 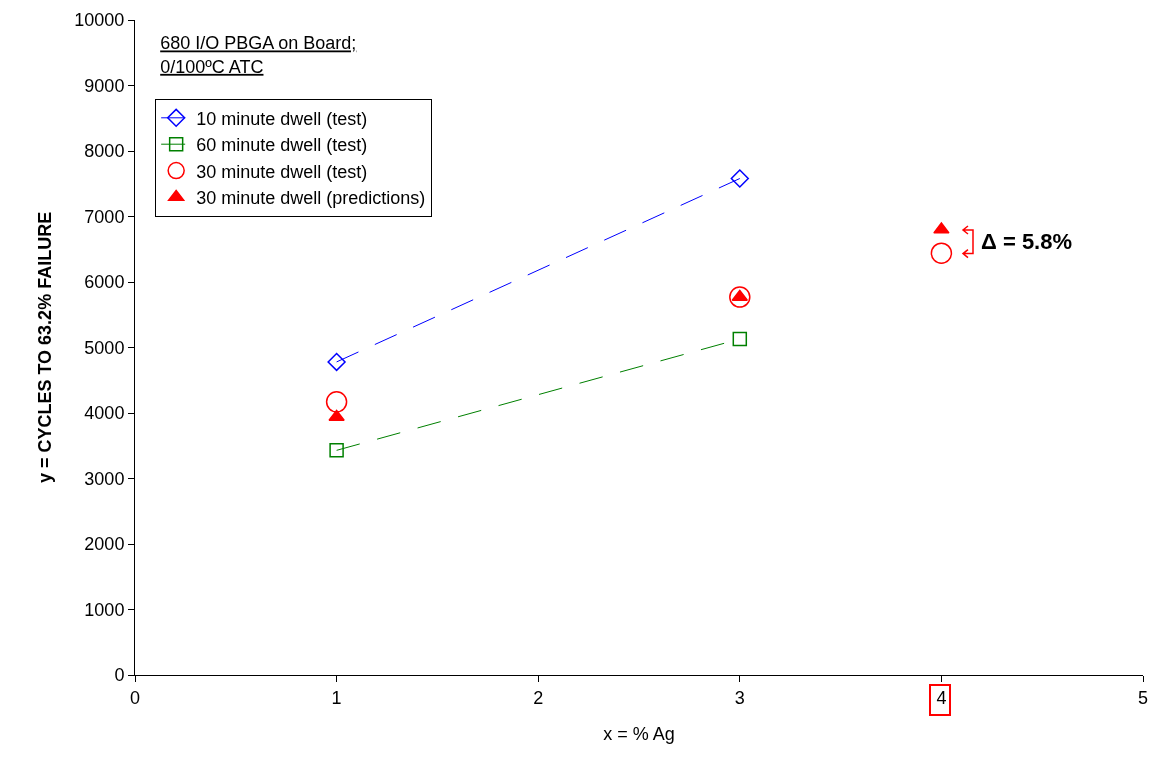 What do you see at coordinates (104, 151) in the screenshot?
I see `y-tick-label: 8000` at bounding box center [104, 151].